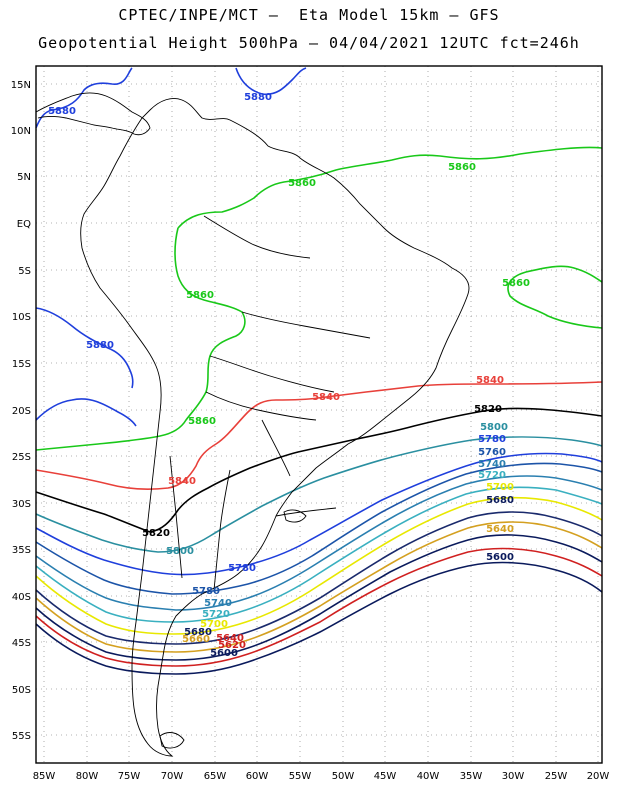 The width and height of the screenshot is (618, 800). What do you see at coordinates (390, 187) in the screenshot?
I see `contour-5860-north` at bounding box center [390, 187].